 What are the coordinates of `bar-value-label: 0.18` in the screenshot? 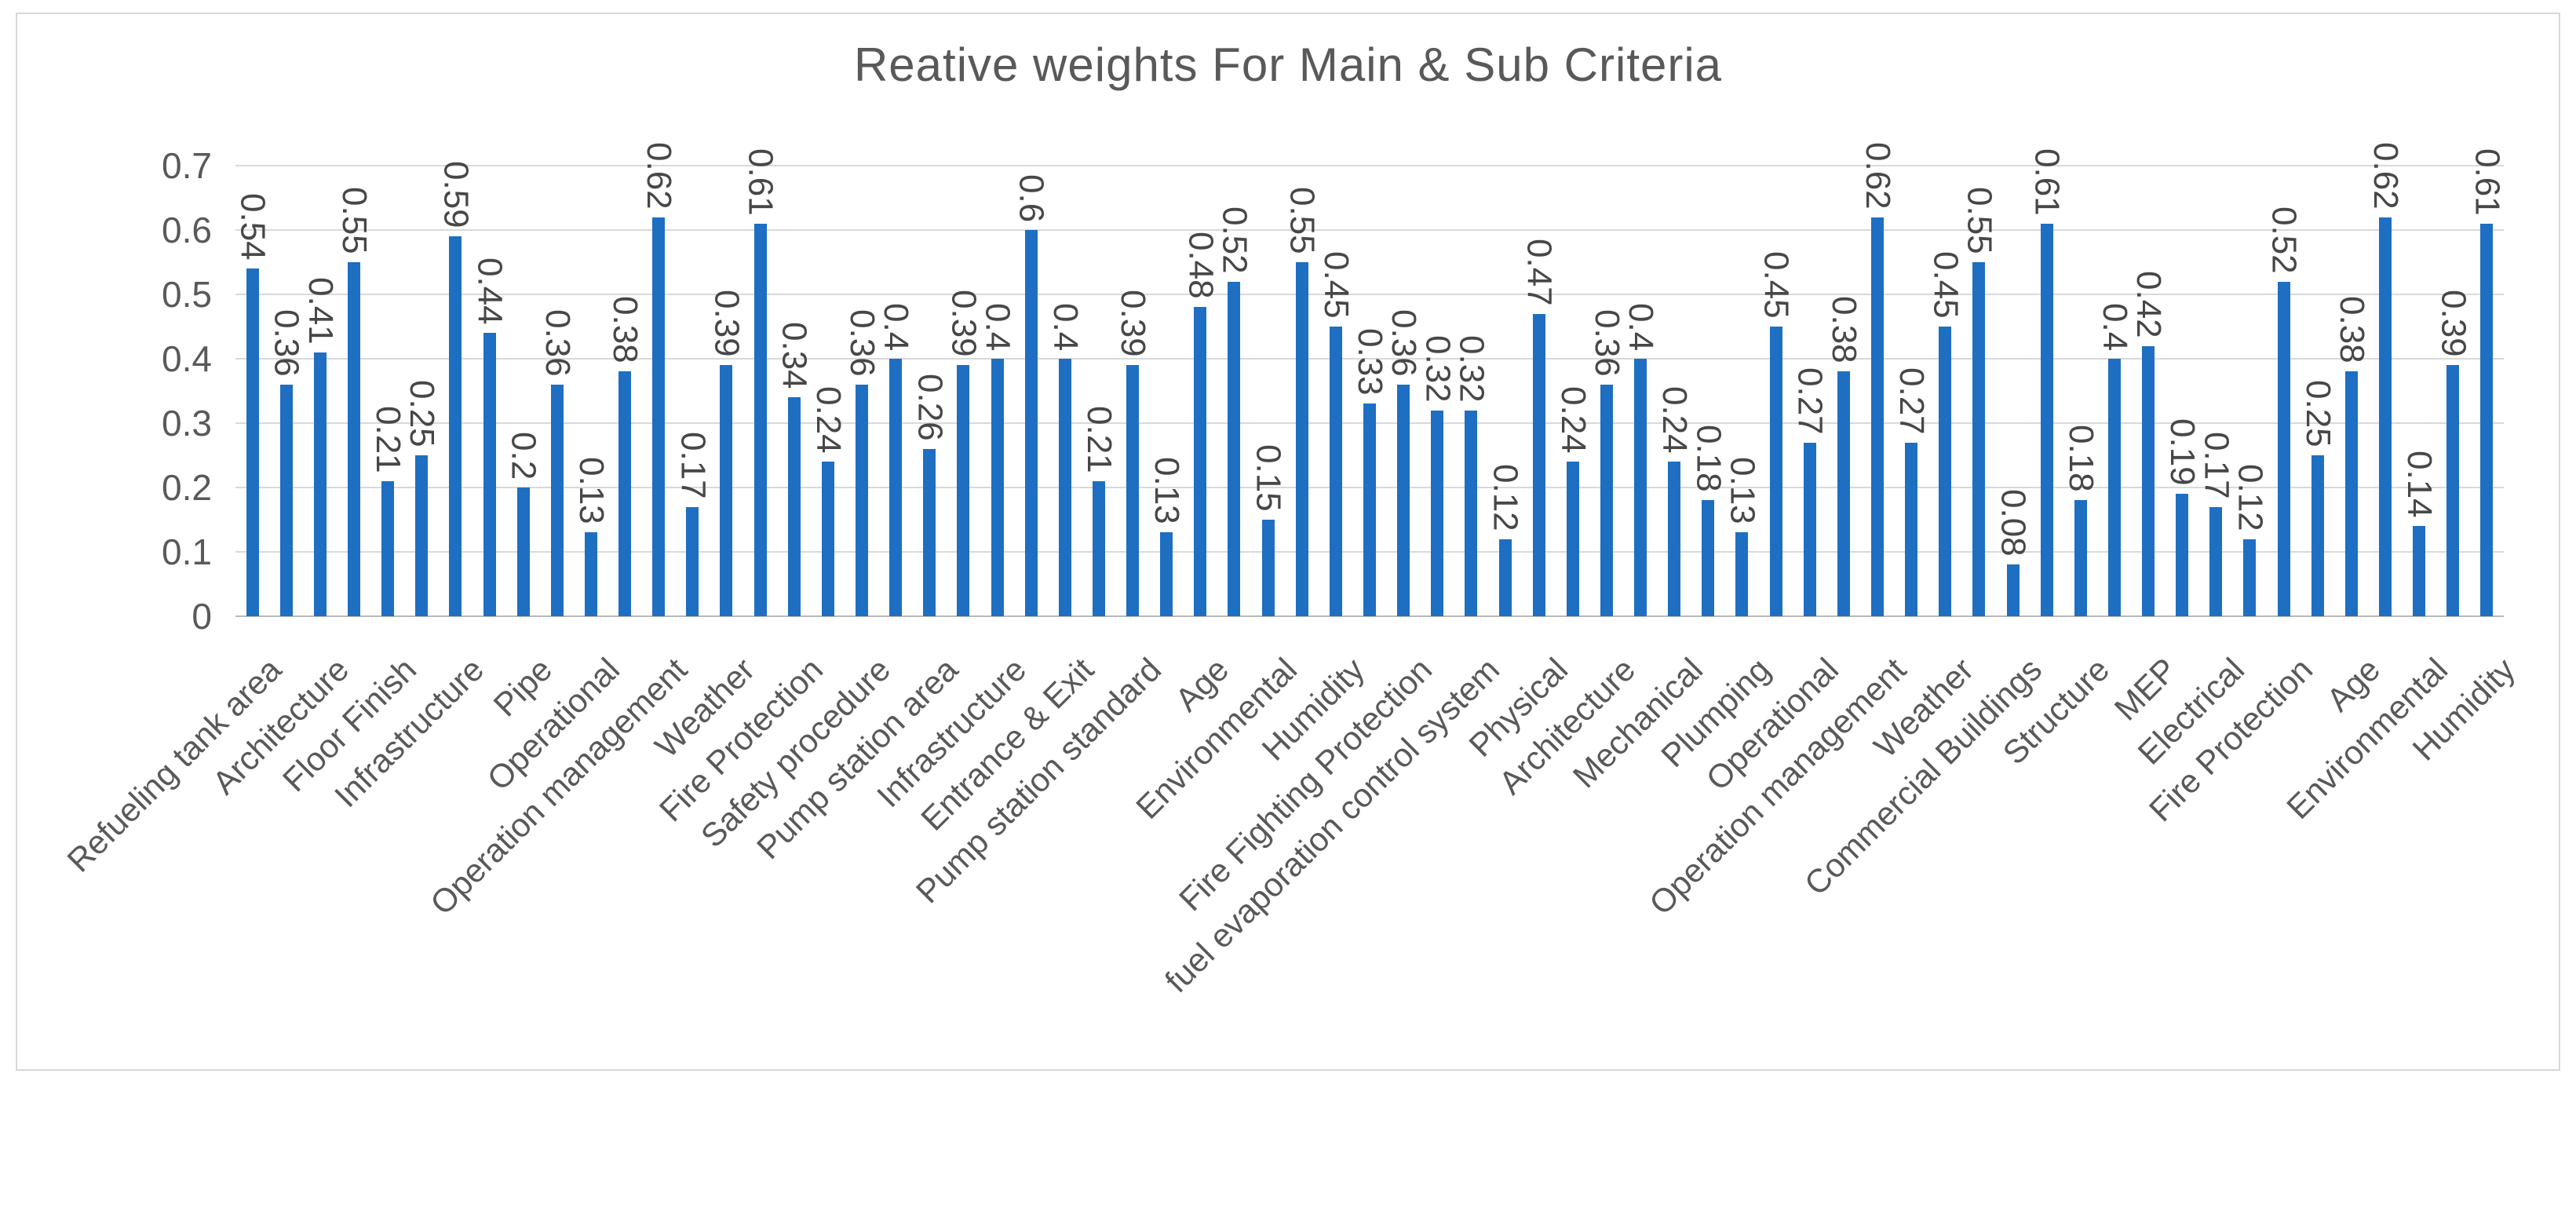 It's located at (2080, 459).